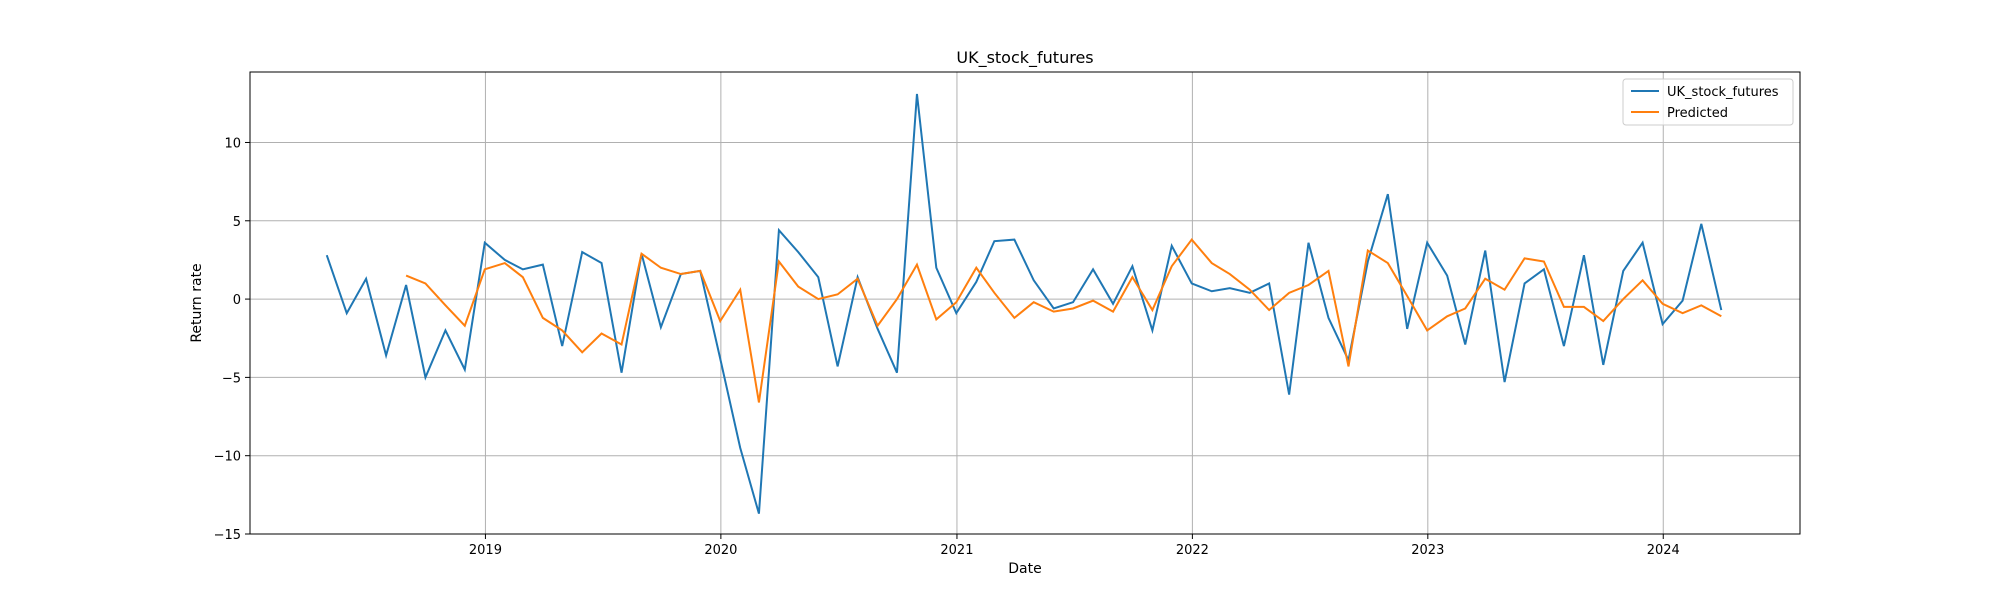 The width and height of the screenshot is (2000, 600). What do you see at coordinates (237, 300) in the screenshot?
I see `y-tick-label: 0` at bounding box center [237, 300].